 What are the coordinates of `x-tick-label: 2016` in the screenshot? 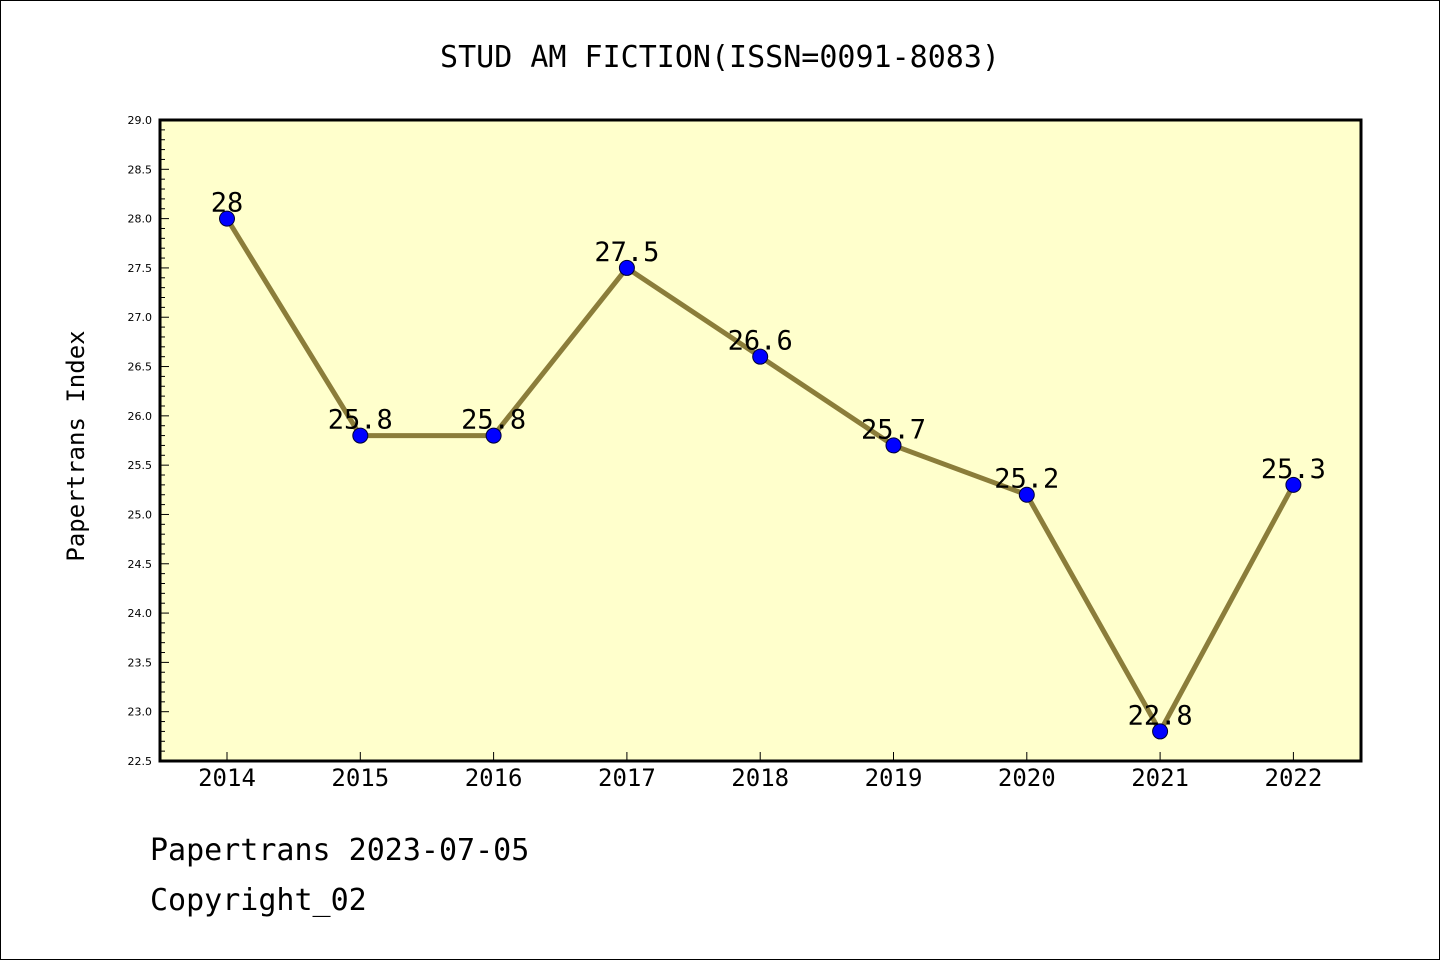 It's located at (494, 778).